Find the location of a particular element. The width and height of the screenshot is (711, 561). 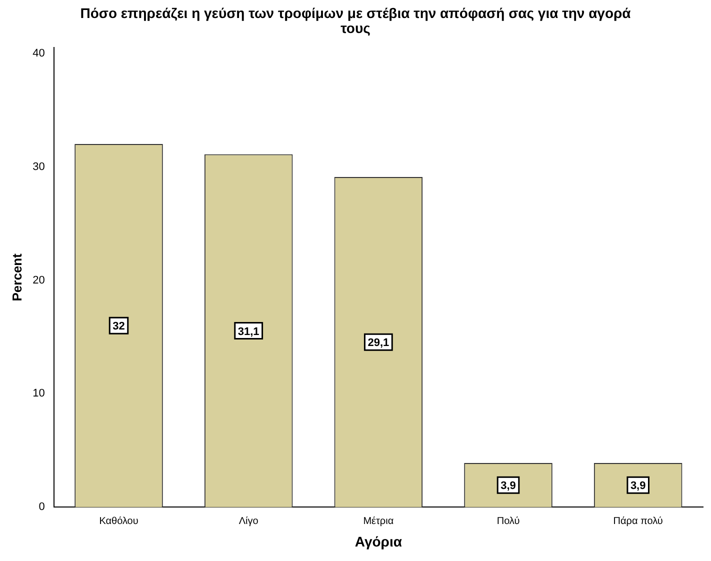

y-tick-label: 20 is located at coordinates (38, 280).